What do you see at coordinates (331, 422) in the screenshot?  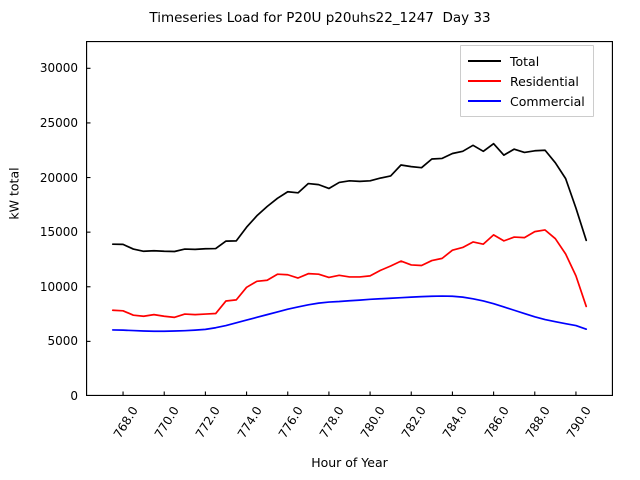 I see `x-tick-label: 778.0` at bounding box center [331, 422].